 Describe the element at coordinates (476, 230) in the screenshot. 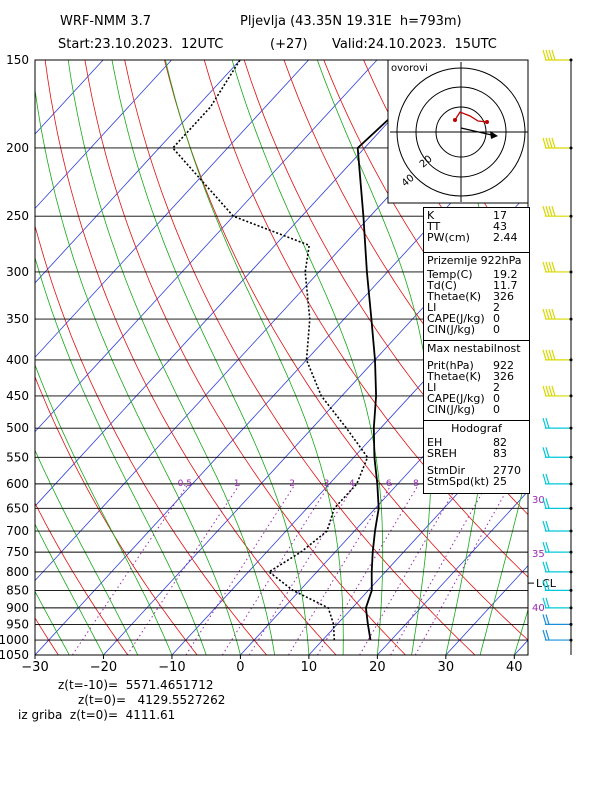

I see `indices-box: K 17 TT 43 PW(cm) 2.44` at that location.